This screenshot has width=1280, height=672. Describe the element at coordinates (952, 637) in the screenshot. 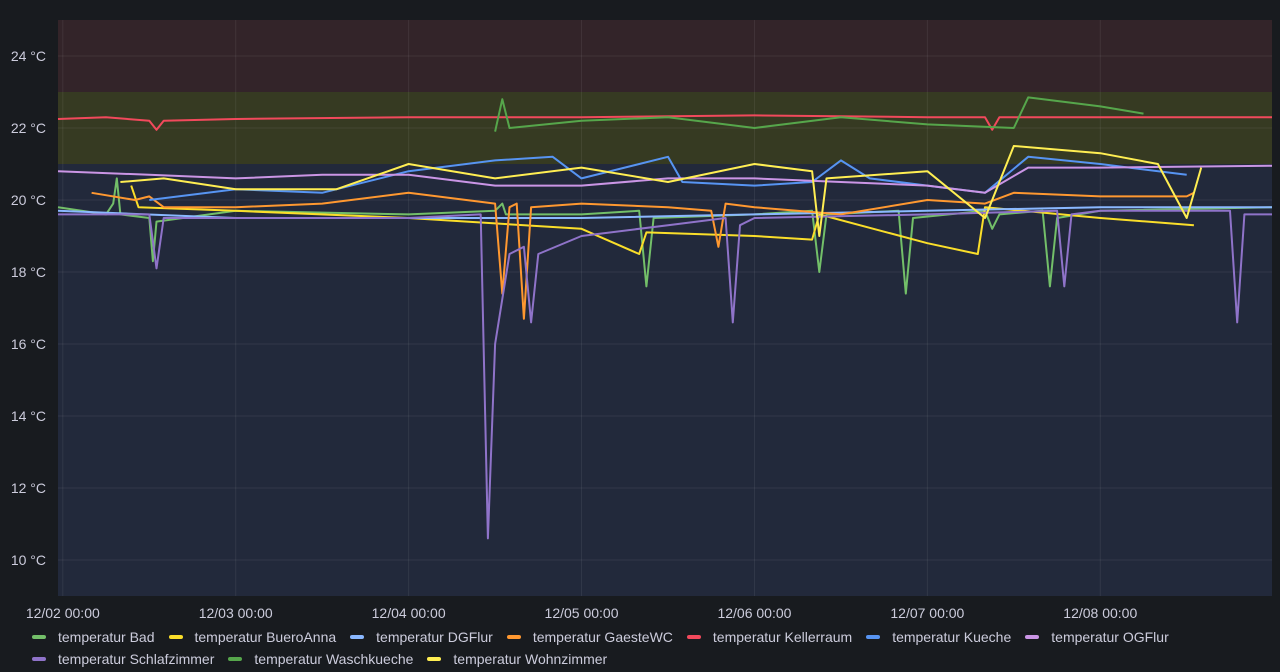

I see `legend-label: temperatur Kueche` at that location.